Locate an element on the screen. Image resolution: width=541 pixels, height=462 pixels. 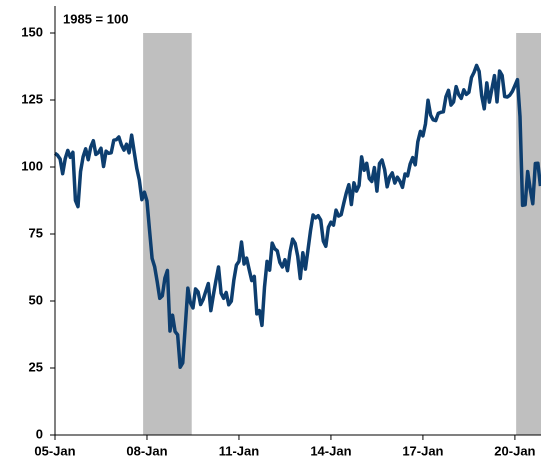
x-tick-label: 05-Jan is located at coordinates (54, 450).